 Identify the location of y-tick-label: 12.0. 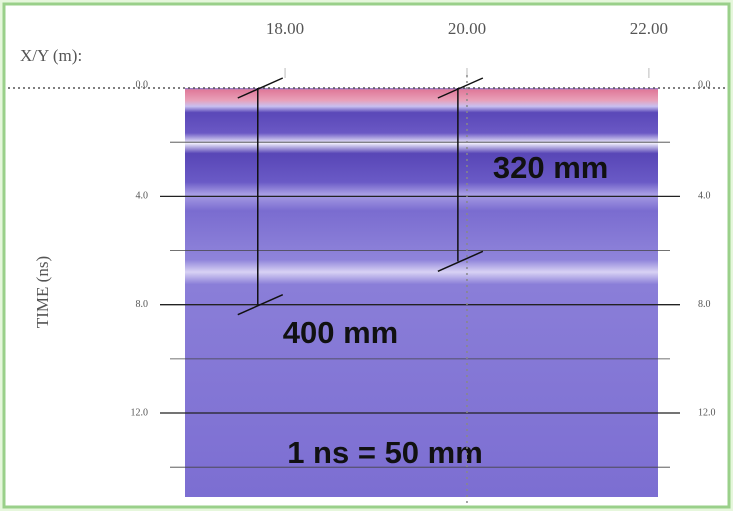
(140, 412).